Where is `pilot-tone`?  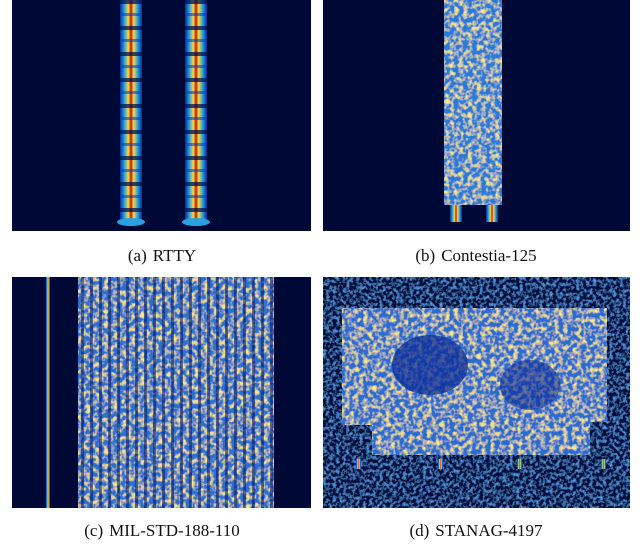 pilot-tone is located at coordinates (48, 392).